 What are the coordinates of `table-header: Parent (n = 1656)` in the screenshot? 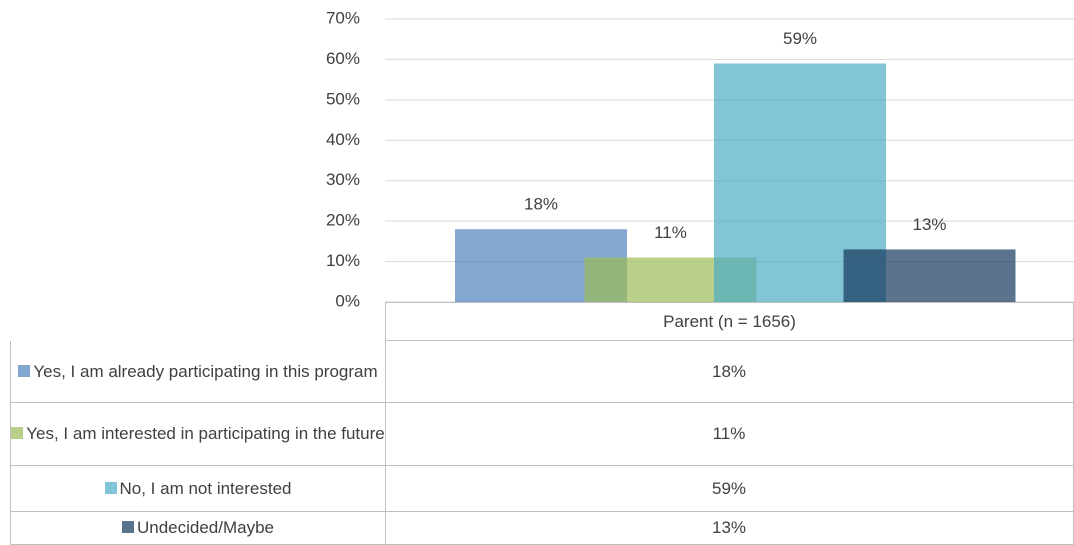 It's located at (729, 321).